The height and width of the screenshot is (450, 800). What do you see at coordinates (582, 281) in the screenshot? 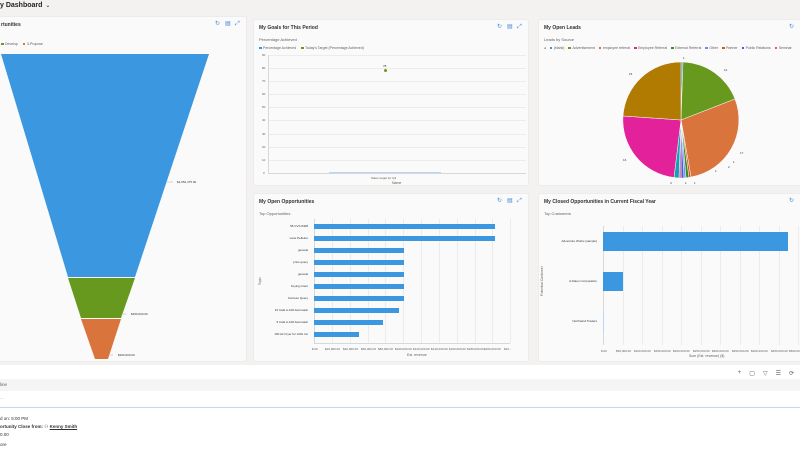
I see `category-label: A Datum Corporation` at bounding box center [582, 281].